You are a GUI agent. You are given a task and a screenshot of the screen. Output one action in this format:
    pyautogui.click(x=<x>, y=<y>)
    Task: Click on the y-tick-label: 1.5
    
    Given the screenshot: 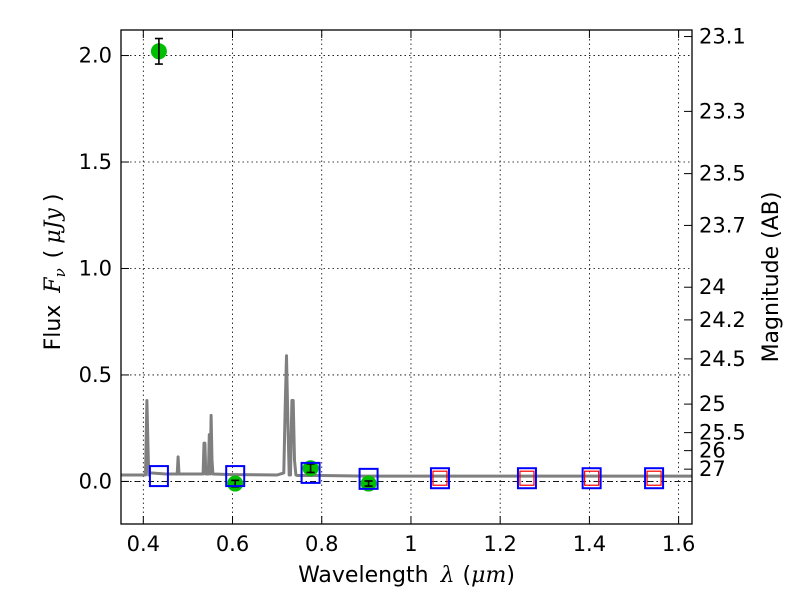 What is the action you would take?
    pyautogui.click(x=95, y=162)
    